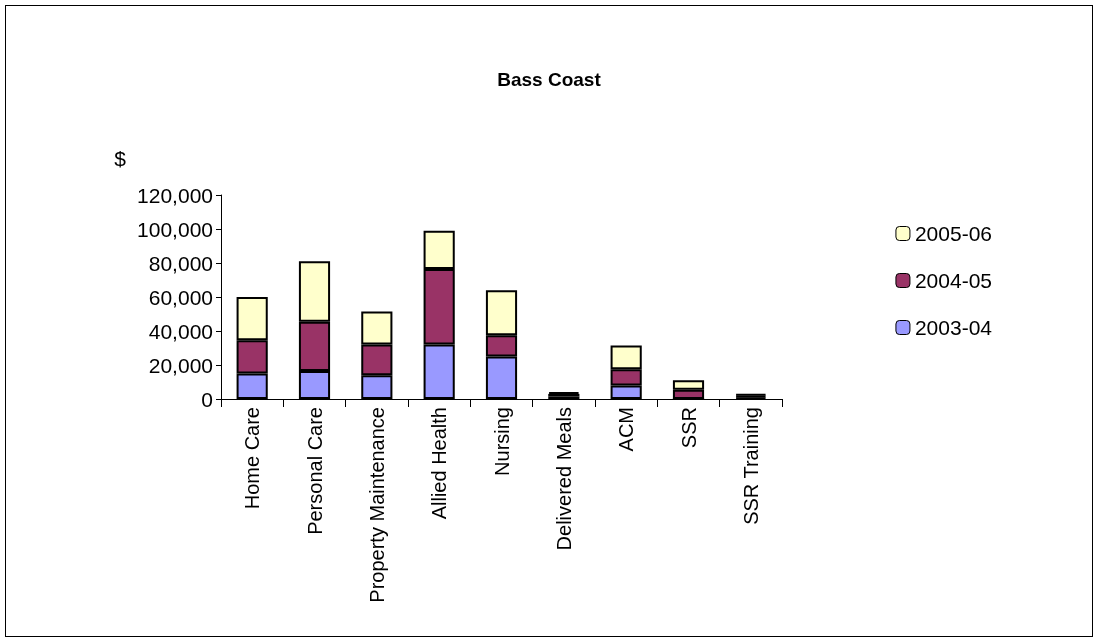  I want to click on chart-title: Bass Coast, so click(549, 79).